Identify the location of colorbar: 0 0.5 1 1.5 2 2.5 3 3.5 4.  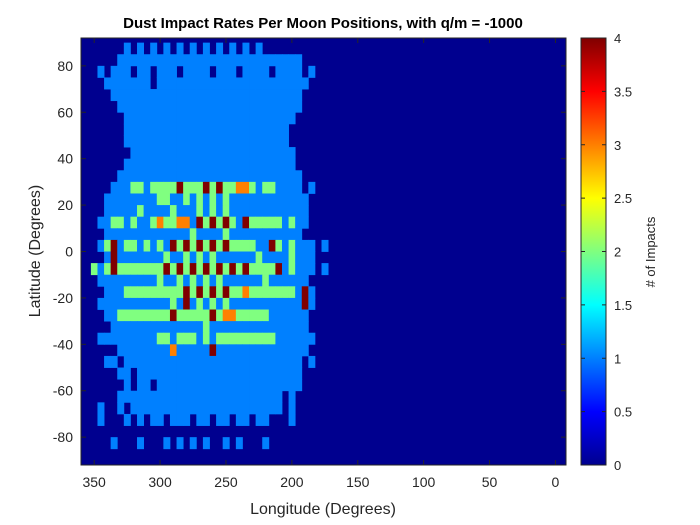
(606, 252).